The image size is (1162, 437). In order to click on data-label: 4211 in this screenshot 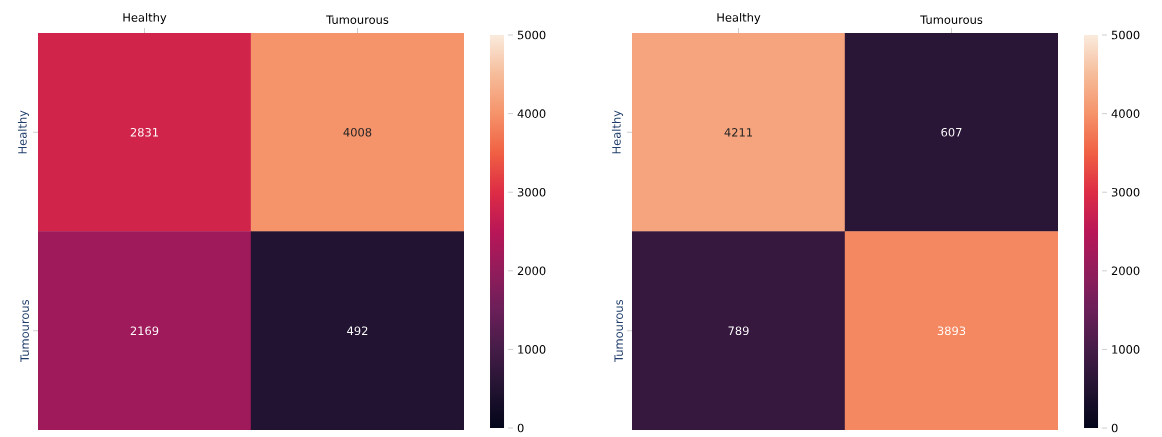, I will do `click(738, 132)`.